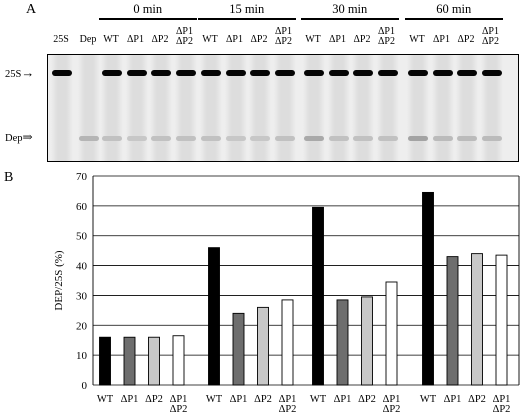  What do you see at coordinates (61, 39) in the screenshot?
I see `lane-label-25s: 25S` at bounding box center [61, 39].